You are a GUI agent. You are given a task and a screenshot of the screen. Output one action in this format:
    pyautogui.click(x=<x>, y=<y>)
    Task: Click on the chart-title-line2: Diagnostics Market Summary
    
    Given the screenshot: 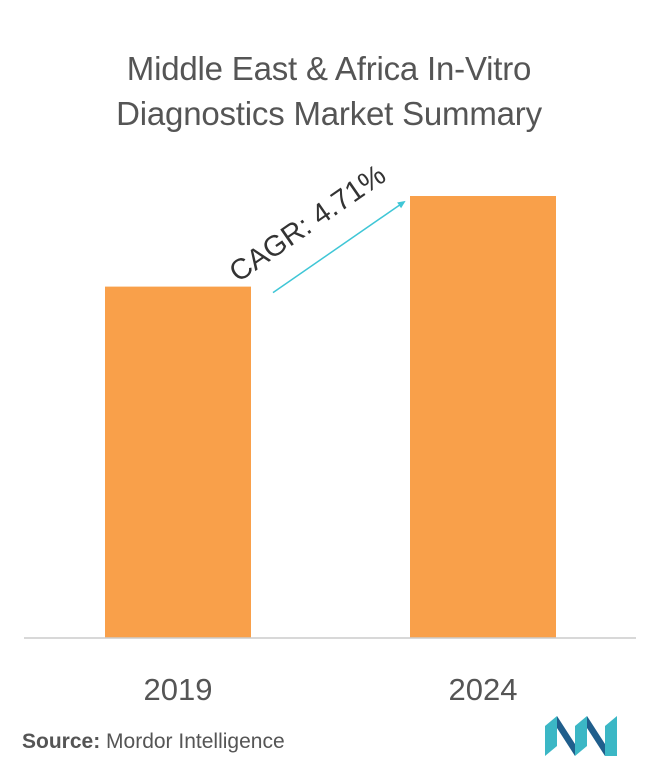 What is the action you would take?
    pyautogui.click(x=329, y=113)
    